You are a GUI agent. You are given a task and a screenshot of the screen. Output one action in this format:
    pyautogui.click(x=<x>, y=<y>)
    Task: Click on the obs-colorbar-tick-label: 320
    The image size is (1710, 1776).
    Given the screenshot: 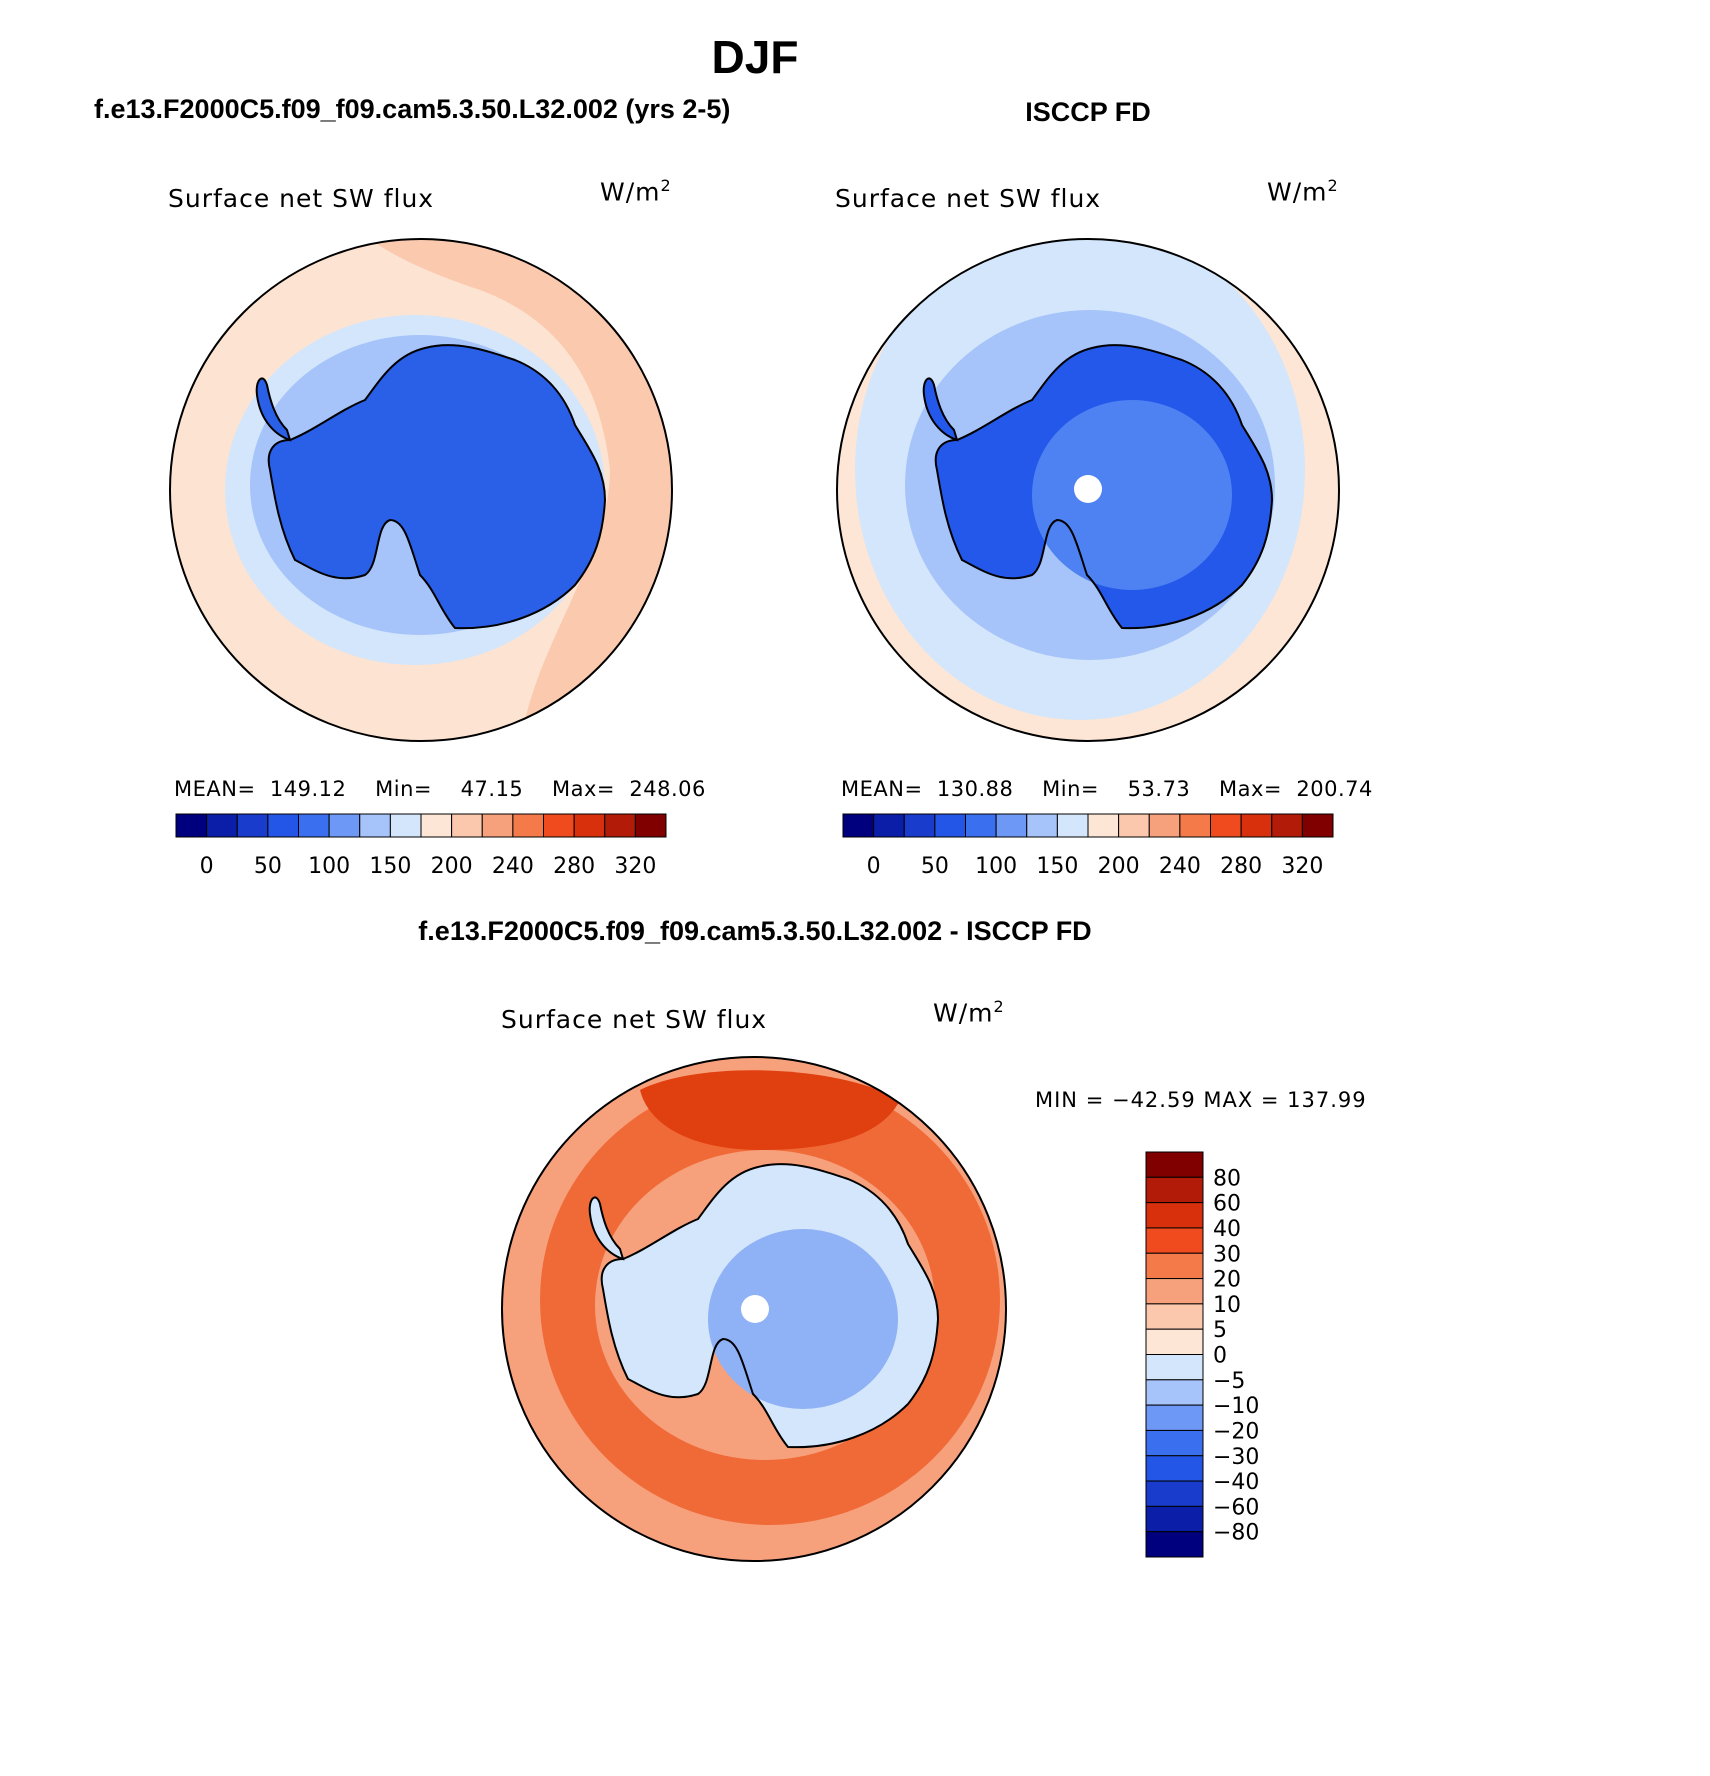 What is the action you would take?
    pyautogui.click(x=1302, y=866)
    